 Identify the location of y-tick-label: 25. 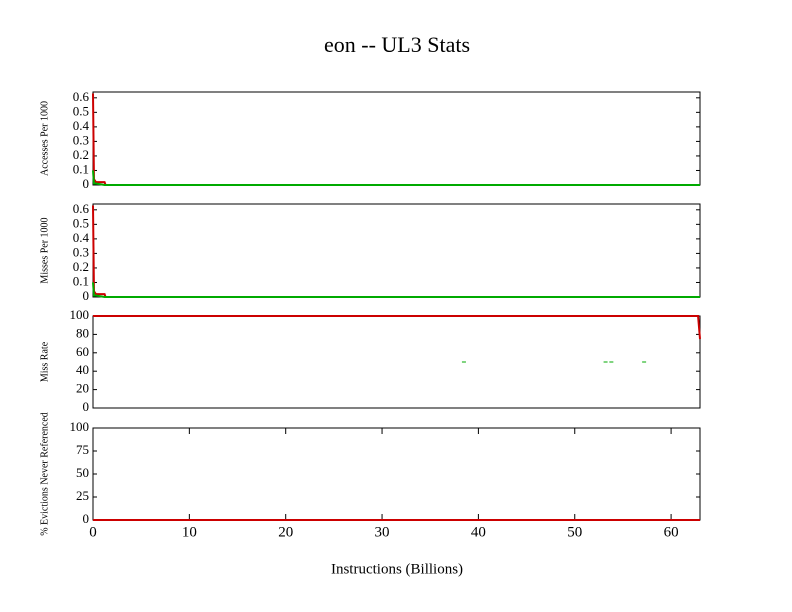
(82, 495).